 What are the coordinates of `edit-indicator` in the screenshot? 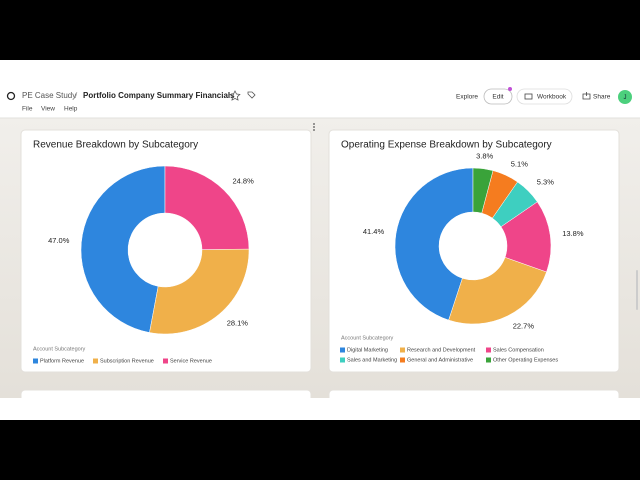 It's located at (510, 89).